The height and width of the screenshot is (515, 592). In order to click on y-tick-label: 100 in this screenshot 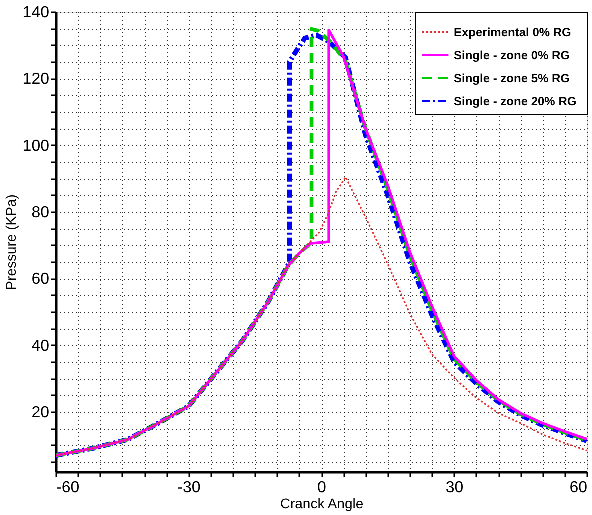, I will do `click(36, 146)`.